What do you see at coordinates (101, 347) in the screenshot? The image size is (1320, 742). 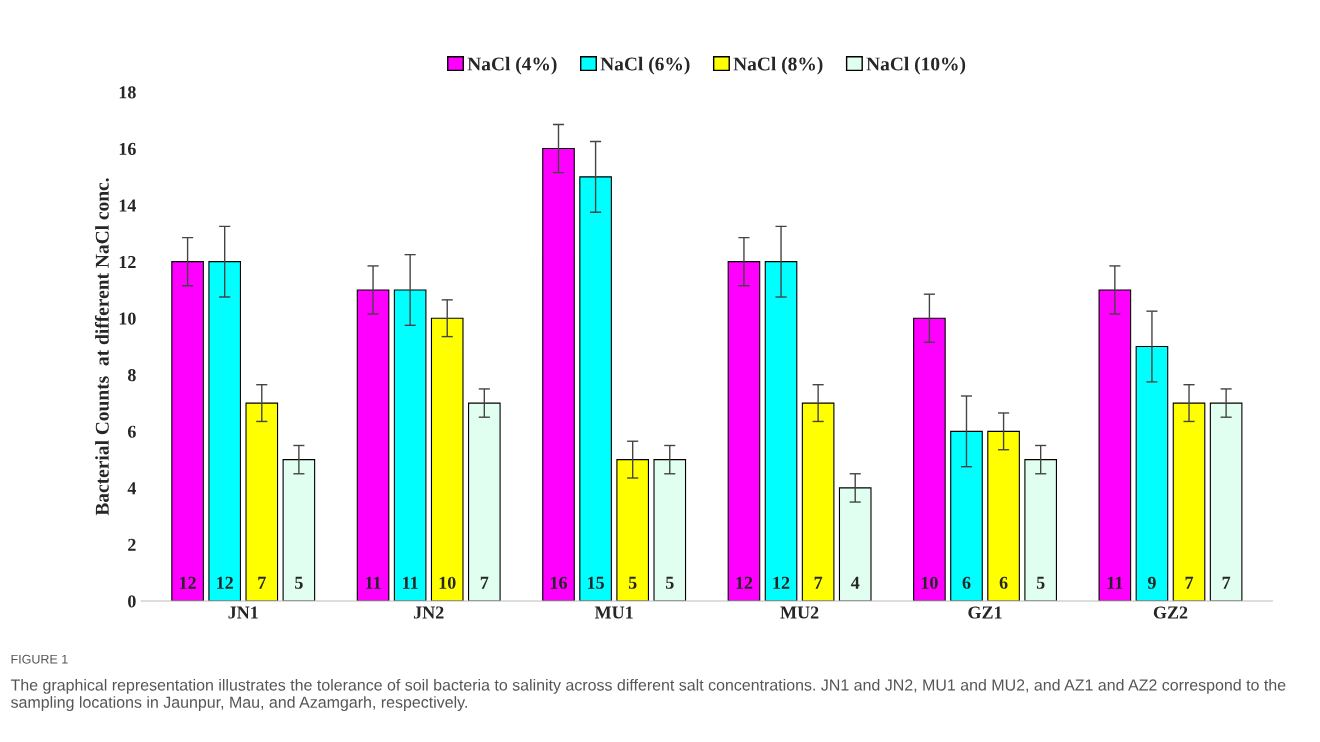 I see `y-axis-title: Bacterial Counts at different NaCl conc.` at bounding box center [101, 347].